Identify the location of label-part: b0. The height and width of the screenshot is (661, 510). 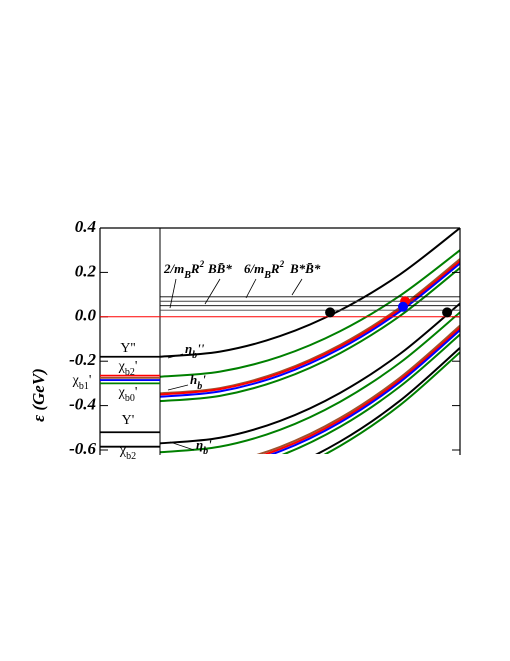
(130, 398).